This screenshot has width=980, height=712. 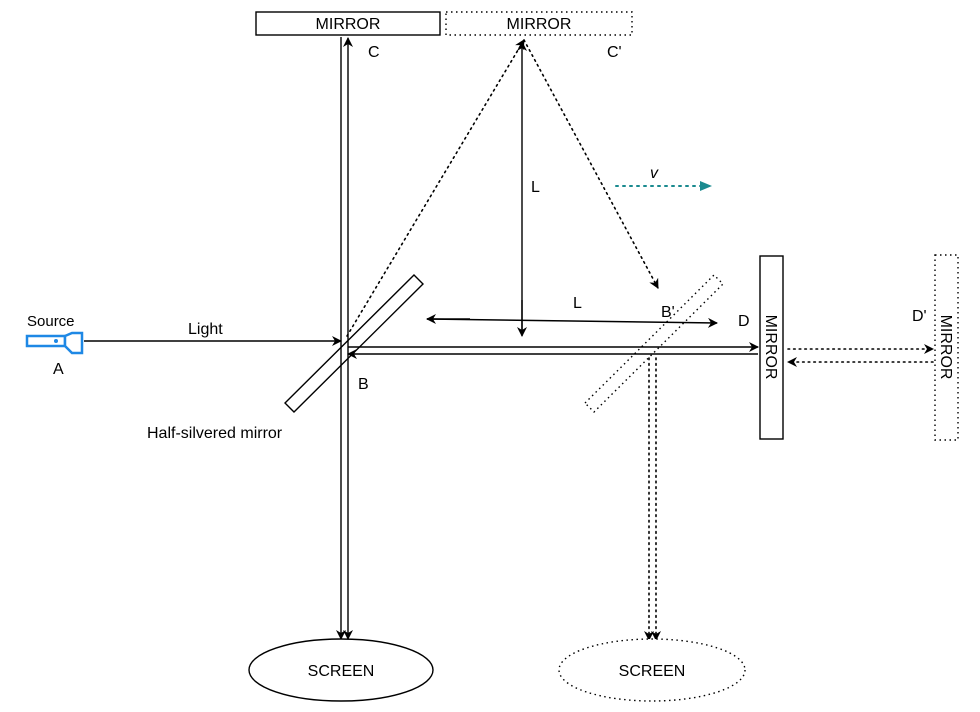 I want to click on light-label: Light, so click(x=205, y=329).